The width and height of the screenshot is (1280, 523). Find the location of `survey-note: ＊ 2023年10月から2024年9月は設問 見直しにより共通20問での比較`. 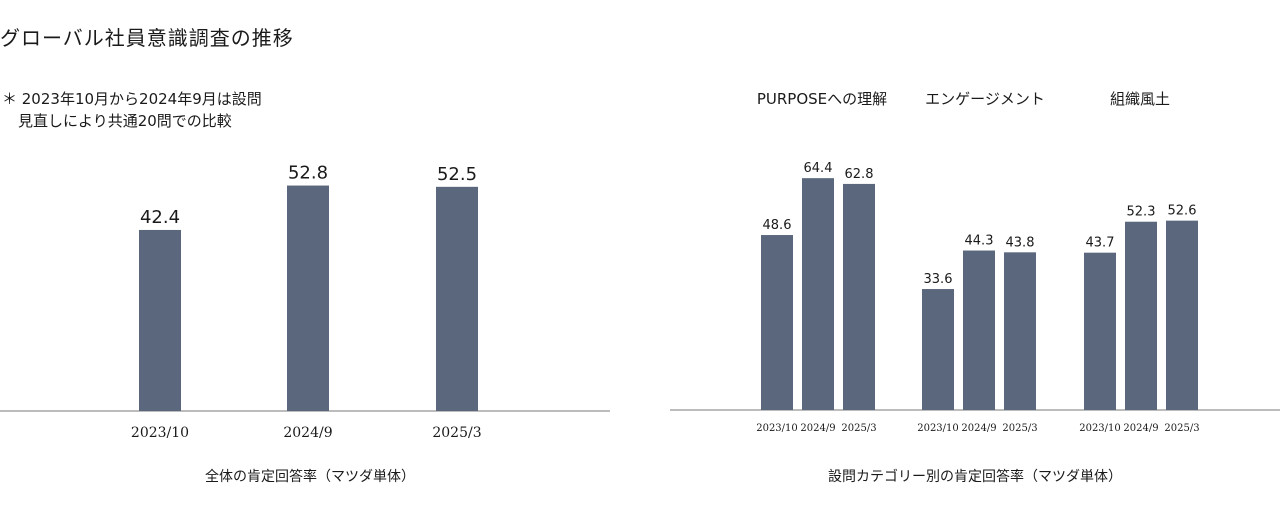

survey-note: ＊ 2023年10月から2024年9月は設問 見直しにより共通20問での比較 is located at coordinates (132, 110).